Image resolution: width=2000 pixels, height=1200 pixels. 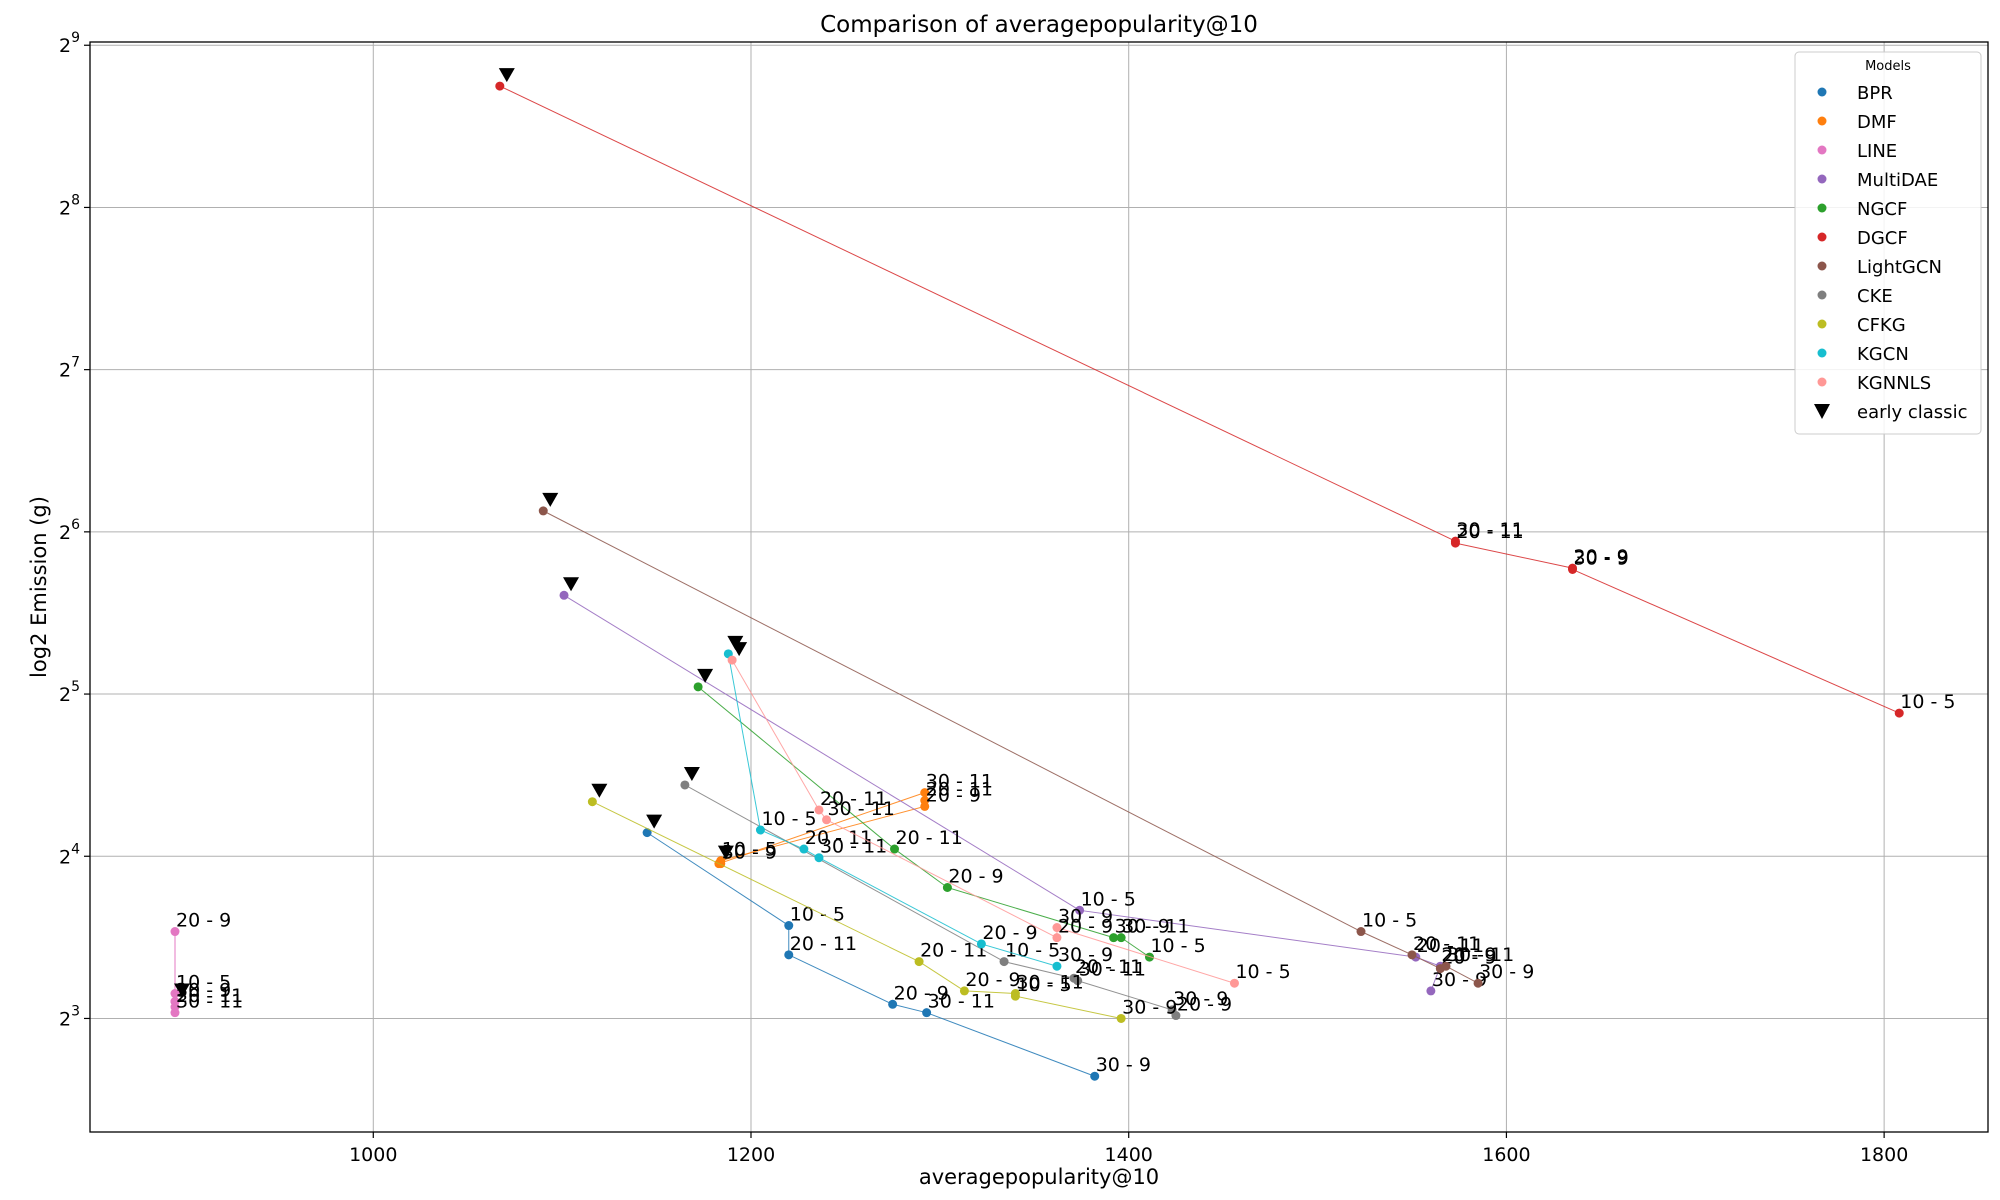 I want to click on x-tick-label: 1800, so click(x=1884, y=1155).